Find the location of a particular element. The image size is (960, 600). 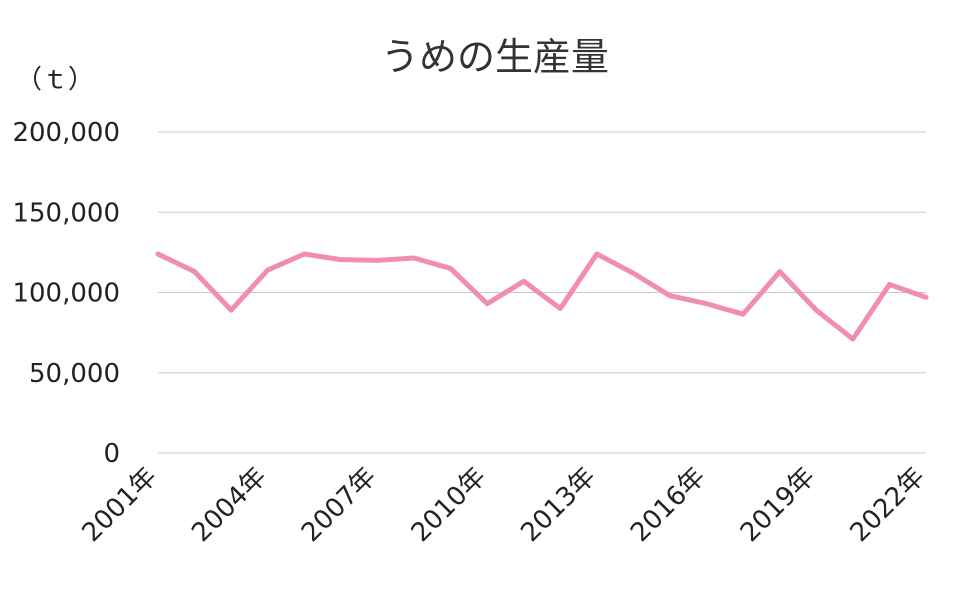

x-tick-label-5: 2016年 is located at coordinates (668, 505).